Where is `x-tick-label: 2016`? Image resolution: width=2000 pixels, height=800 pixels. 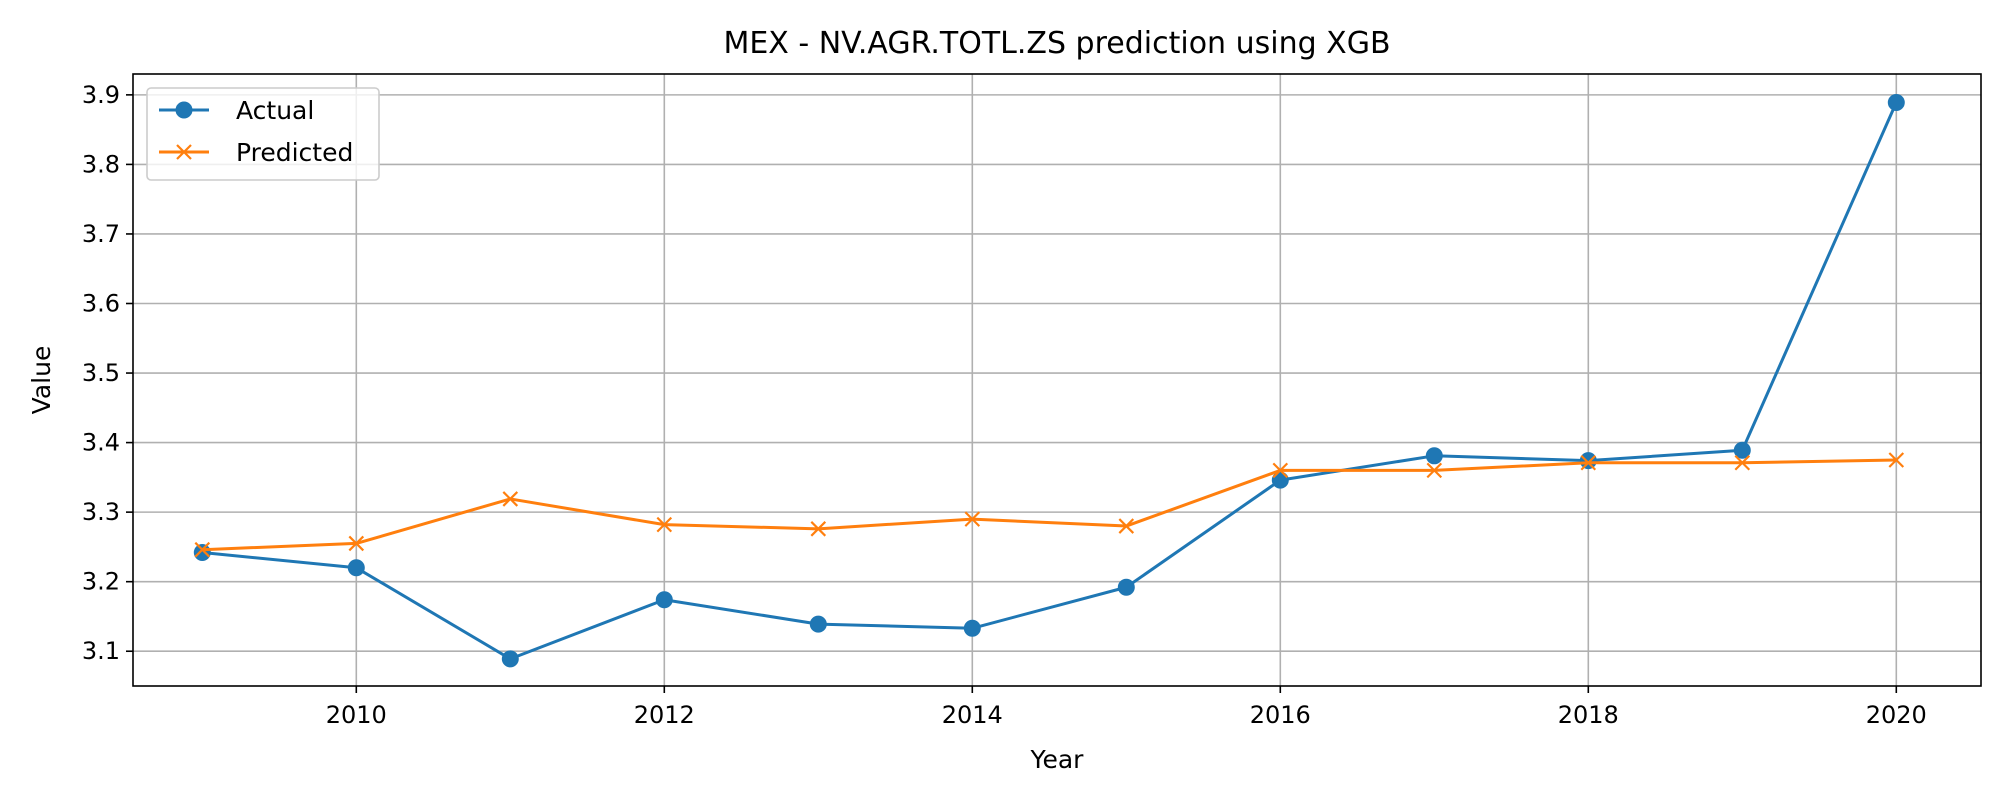 x-tick-label: 2016 is located at coordinates (1280, 715).